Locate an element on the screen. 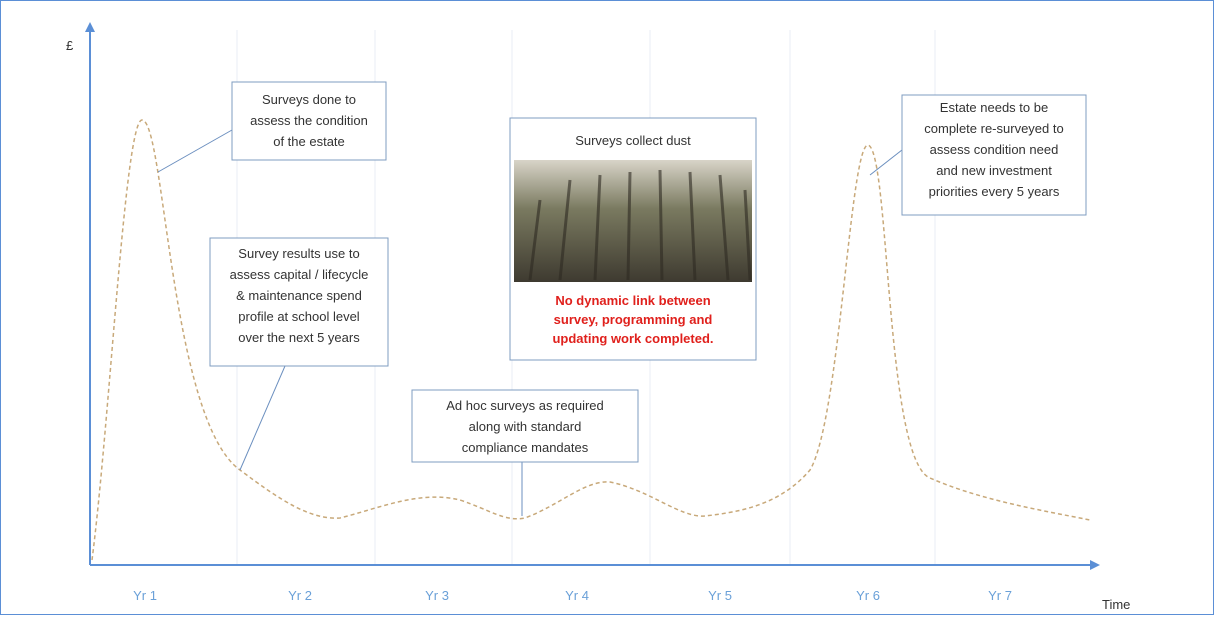 This screenshot has width=1214, height=620. callout-text: profile at school level is located at coordinates (299, 316).